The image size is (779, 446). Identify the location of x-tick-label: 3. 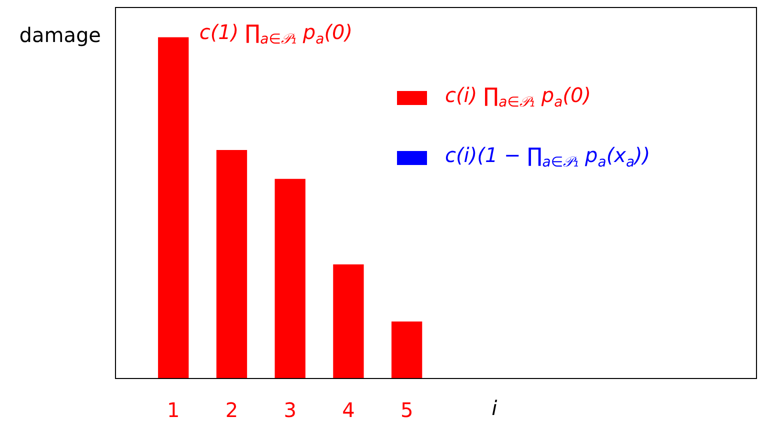
(290, 410).